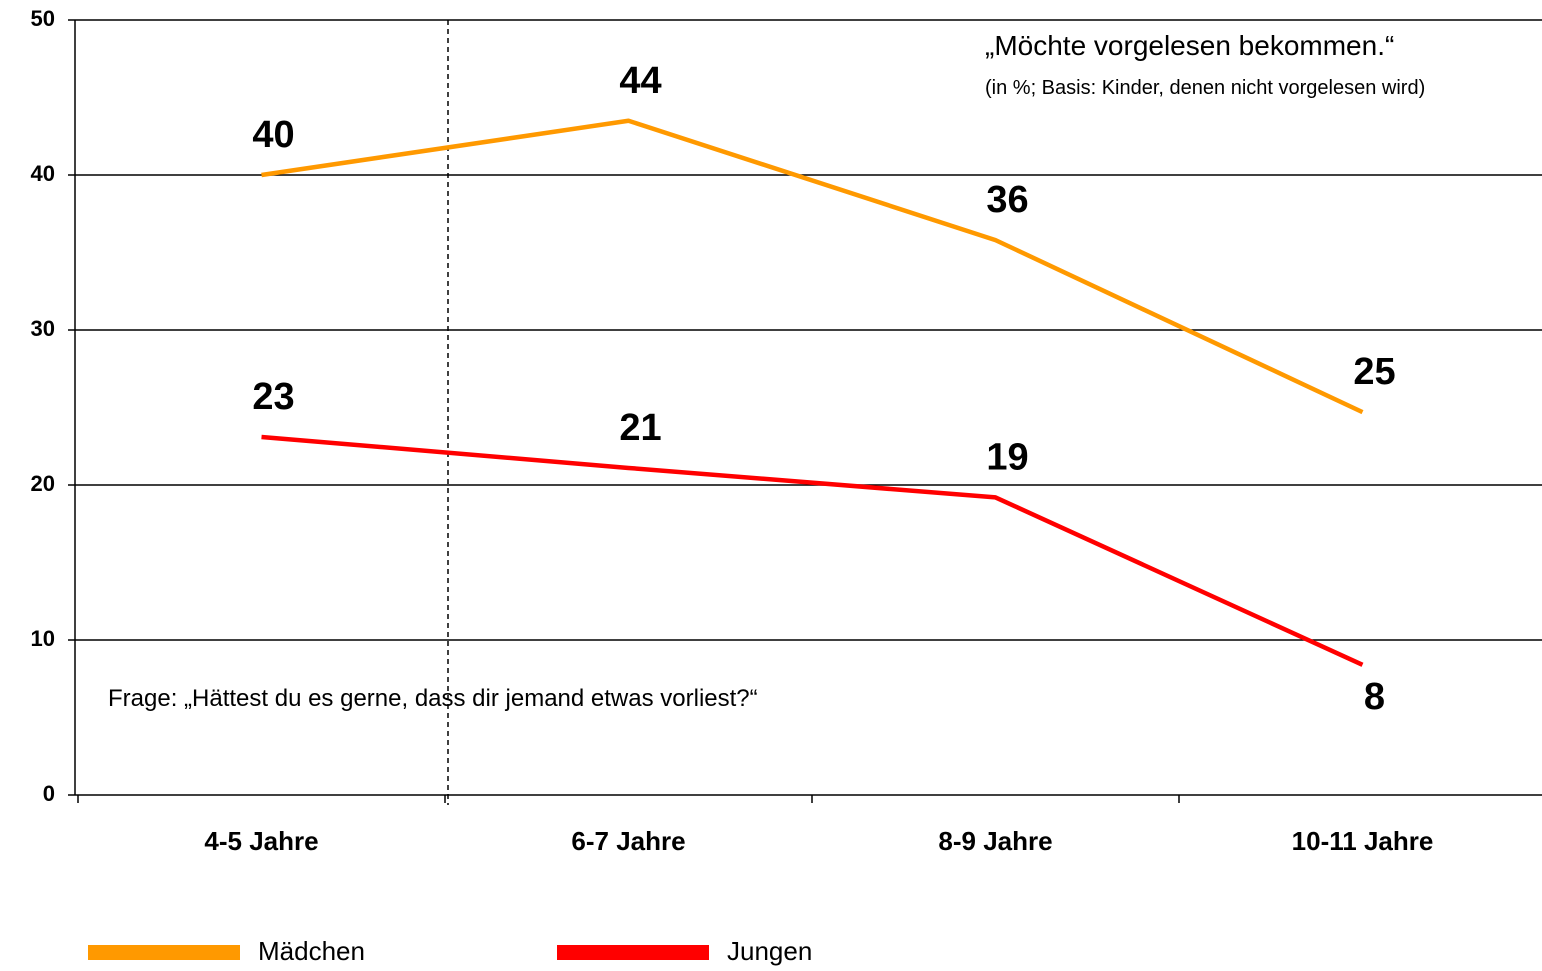 This screenshot has width=1542, height=971. I want to click on legend-label: Jungen, so click(769, 951).